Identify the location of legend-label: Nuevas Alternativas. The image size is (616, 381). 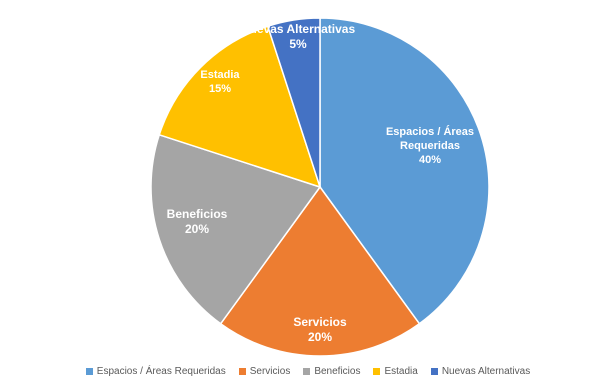
(486, 371).